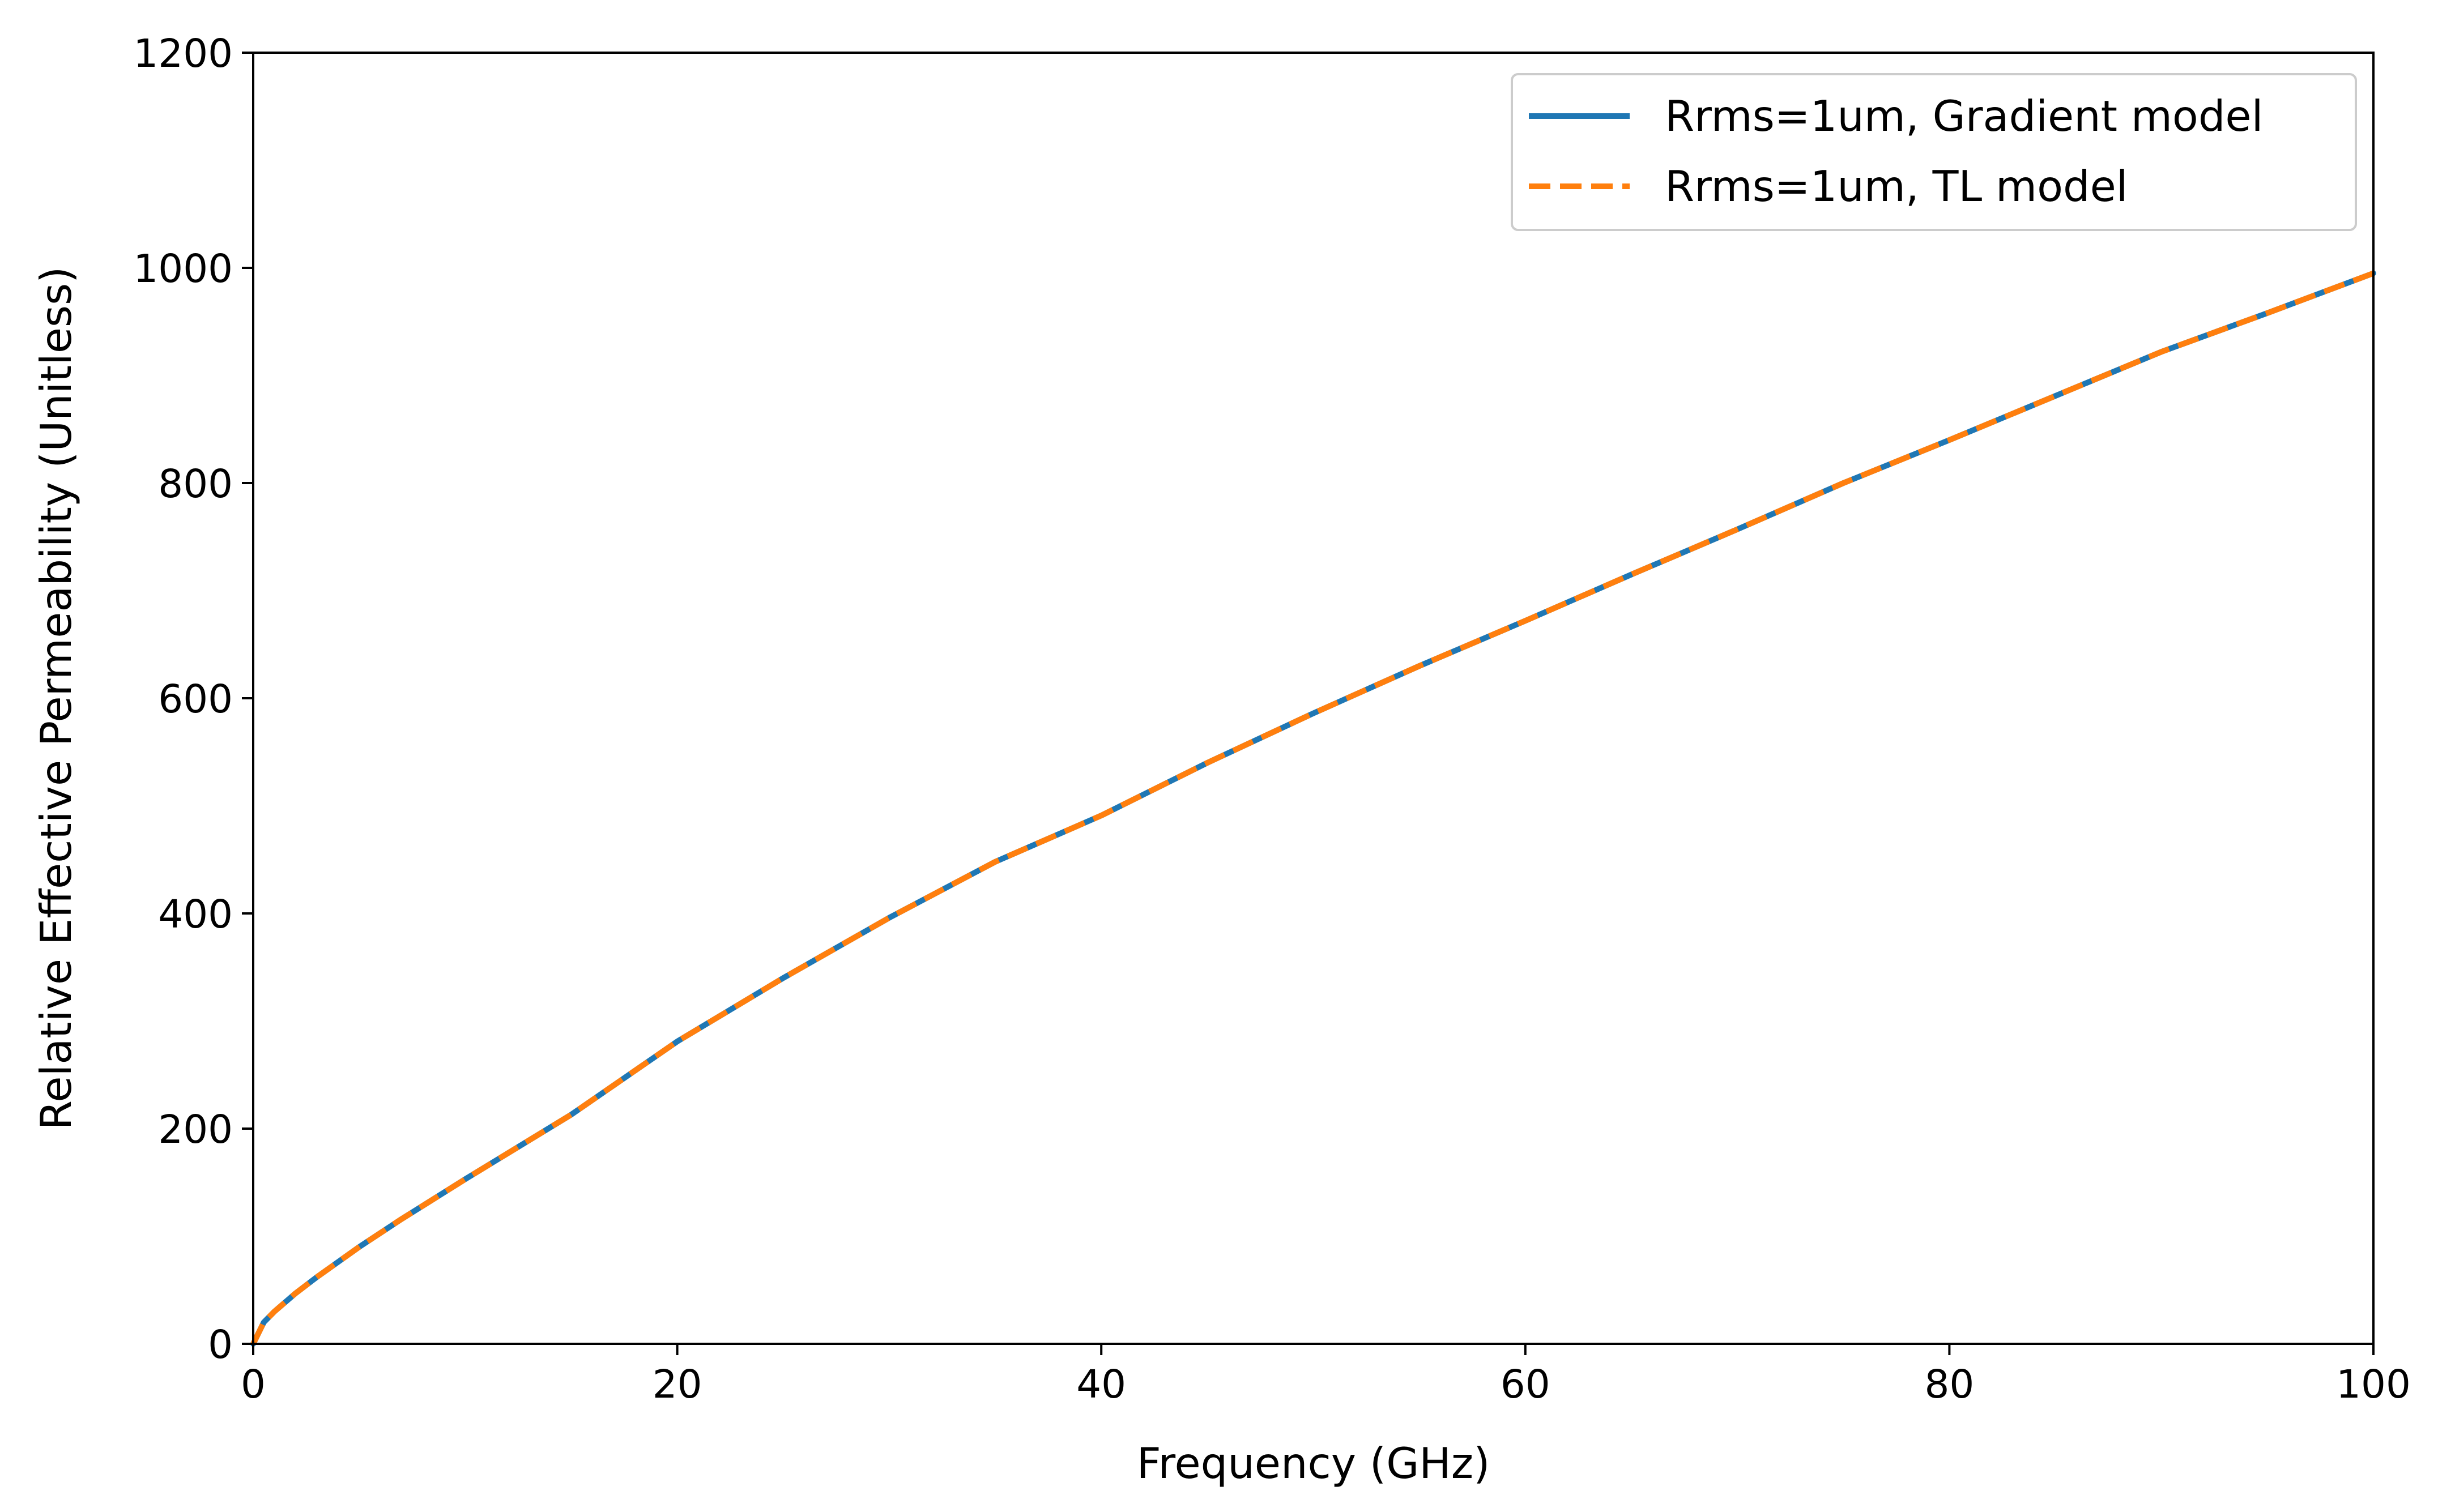  What do you see at coordinates (1101, 1384) in the screenshot?
I see `x-tick-label: 40` at bounding box center [1101, 1384].